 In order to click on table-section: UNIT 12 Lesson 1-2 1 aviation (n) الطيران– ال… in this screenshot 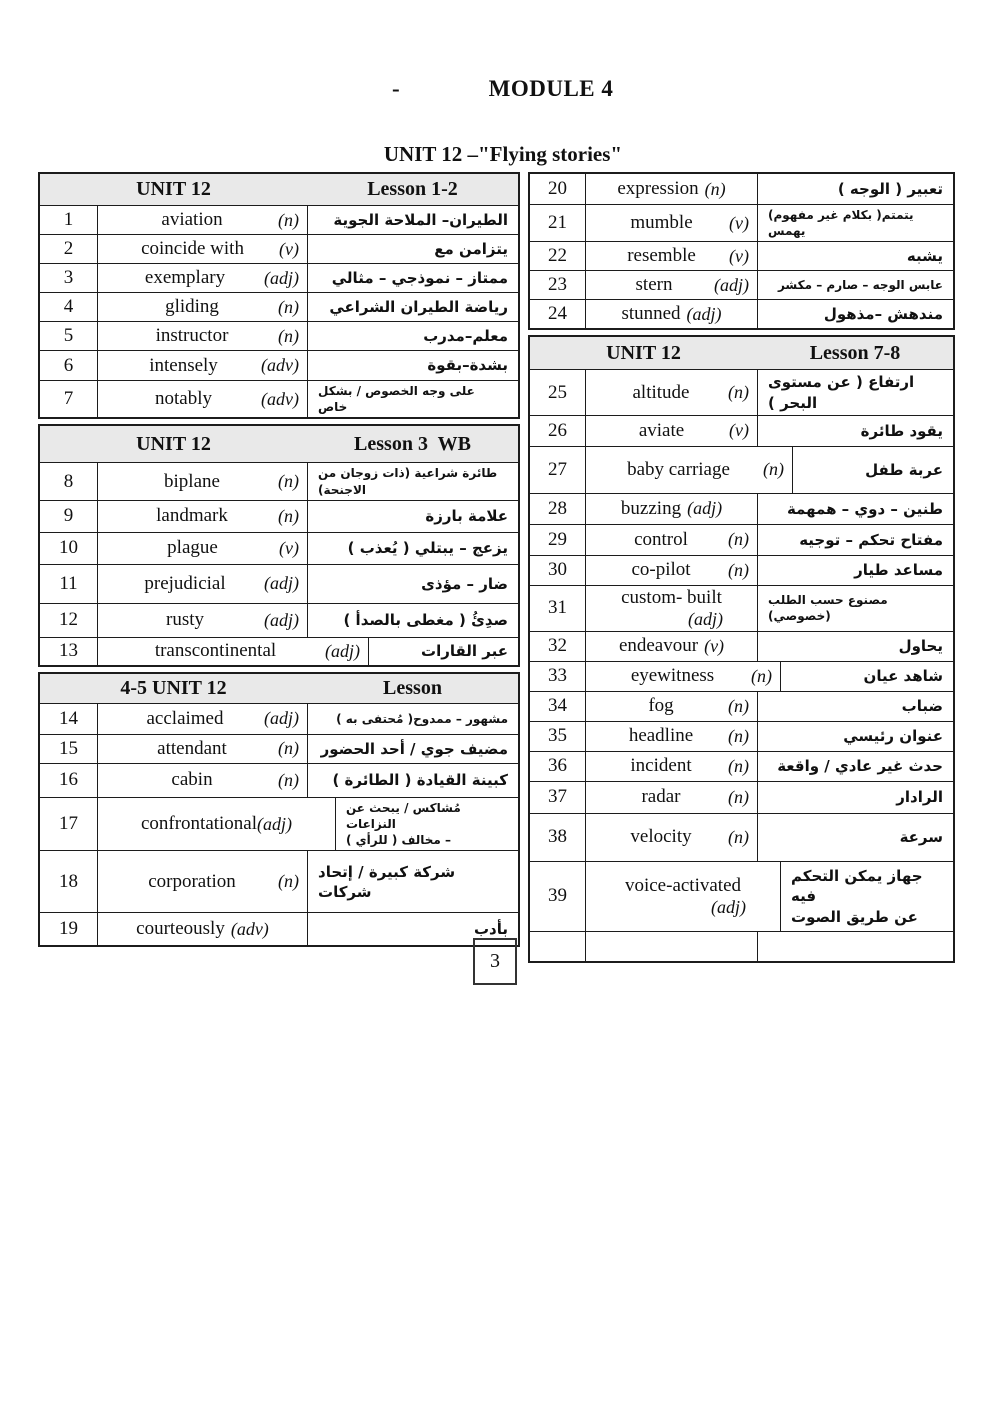, I will do `click(279, 296)`.